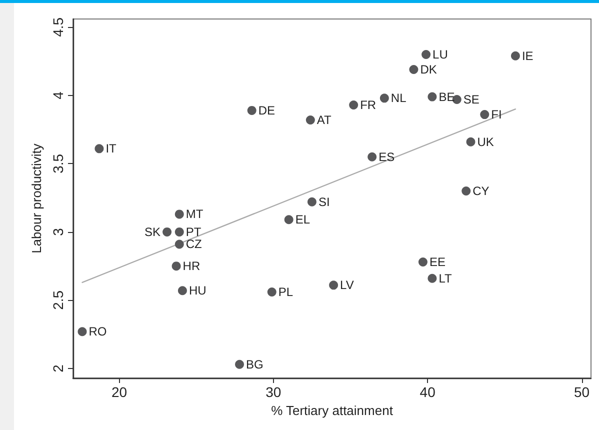 This screenshot has height=430, width=599. Describe the element at coordinates (194, 244) in the screenshot. I see `data-label: CZ` at that location.